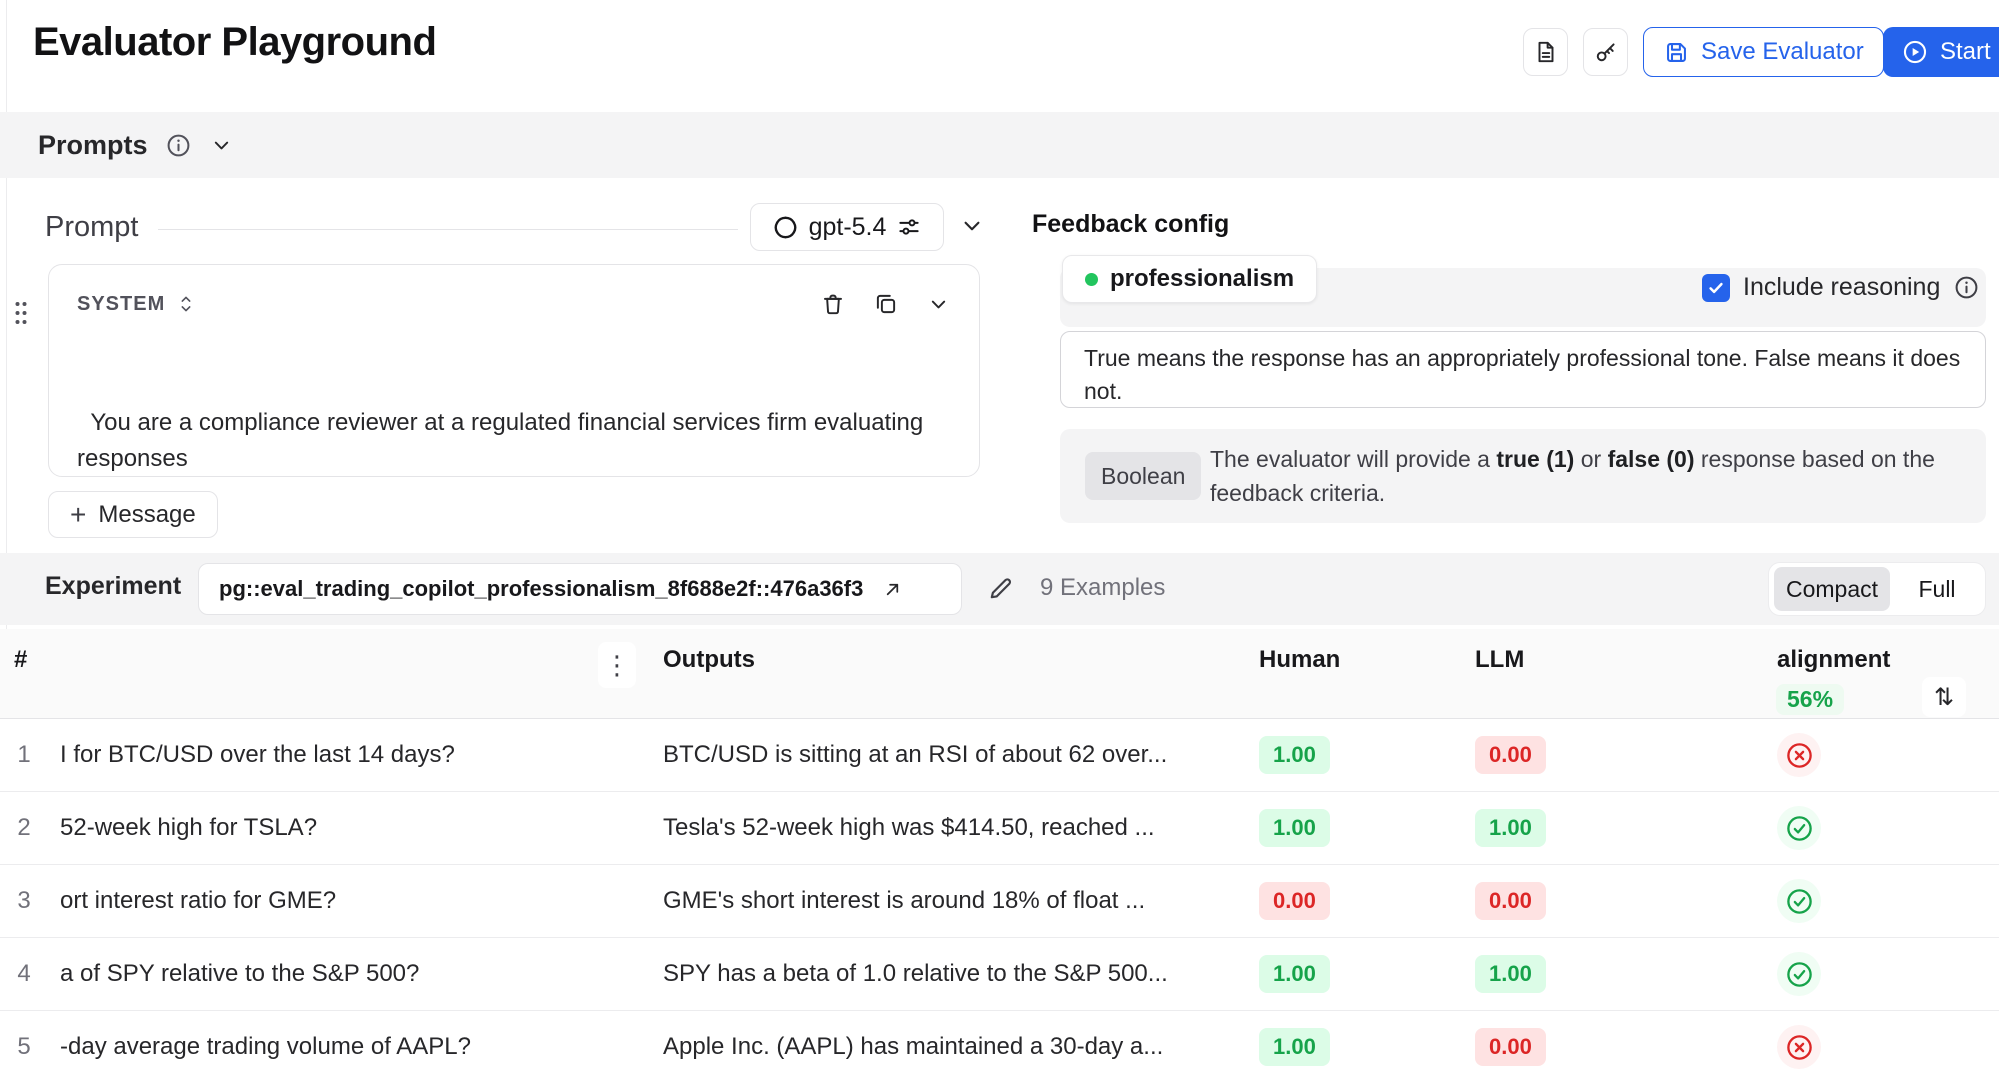 This screenshot has width=1999, height=1081. I want to click on add-message-button: + Message, so click(133, 514).